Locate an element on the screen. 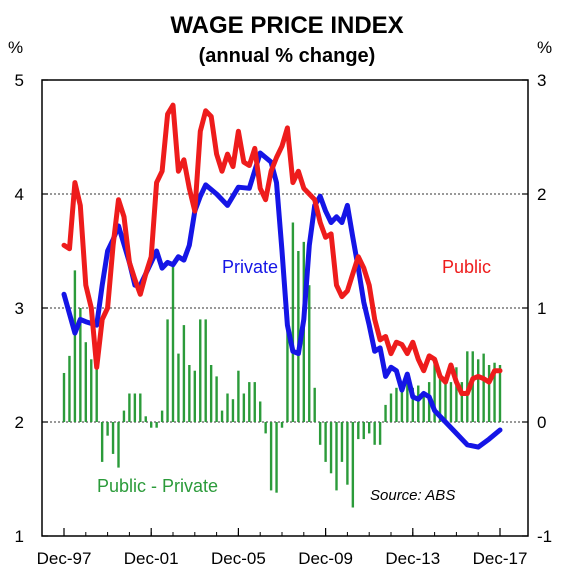 The image size is (574, 583). right-axis-unit: % is located at coordinates (544, 47).